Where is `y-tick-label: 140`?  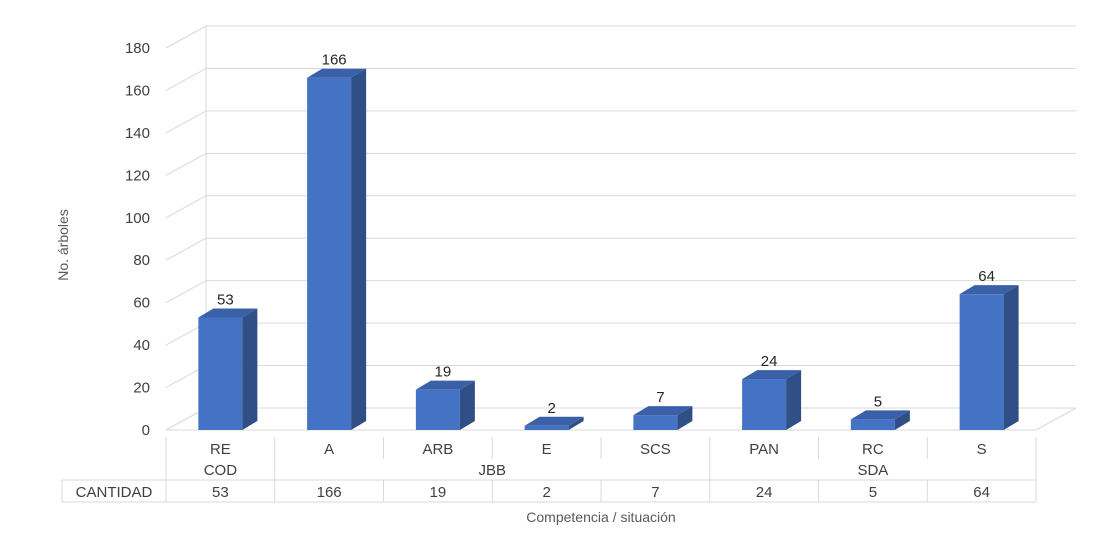
y-tick-label: 140 is located at coordinates (137, 133).